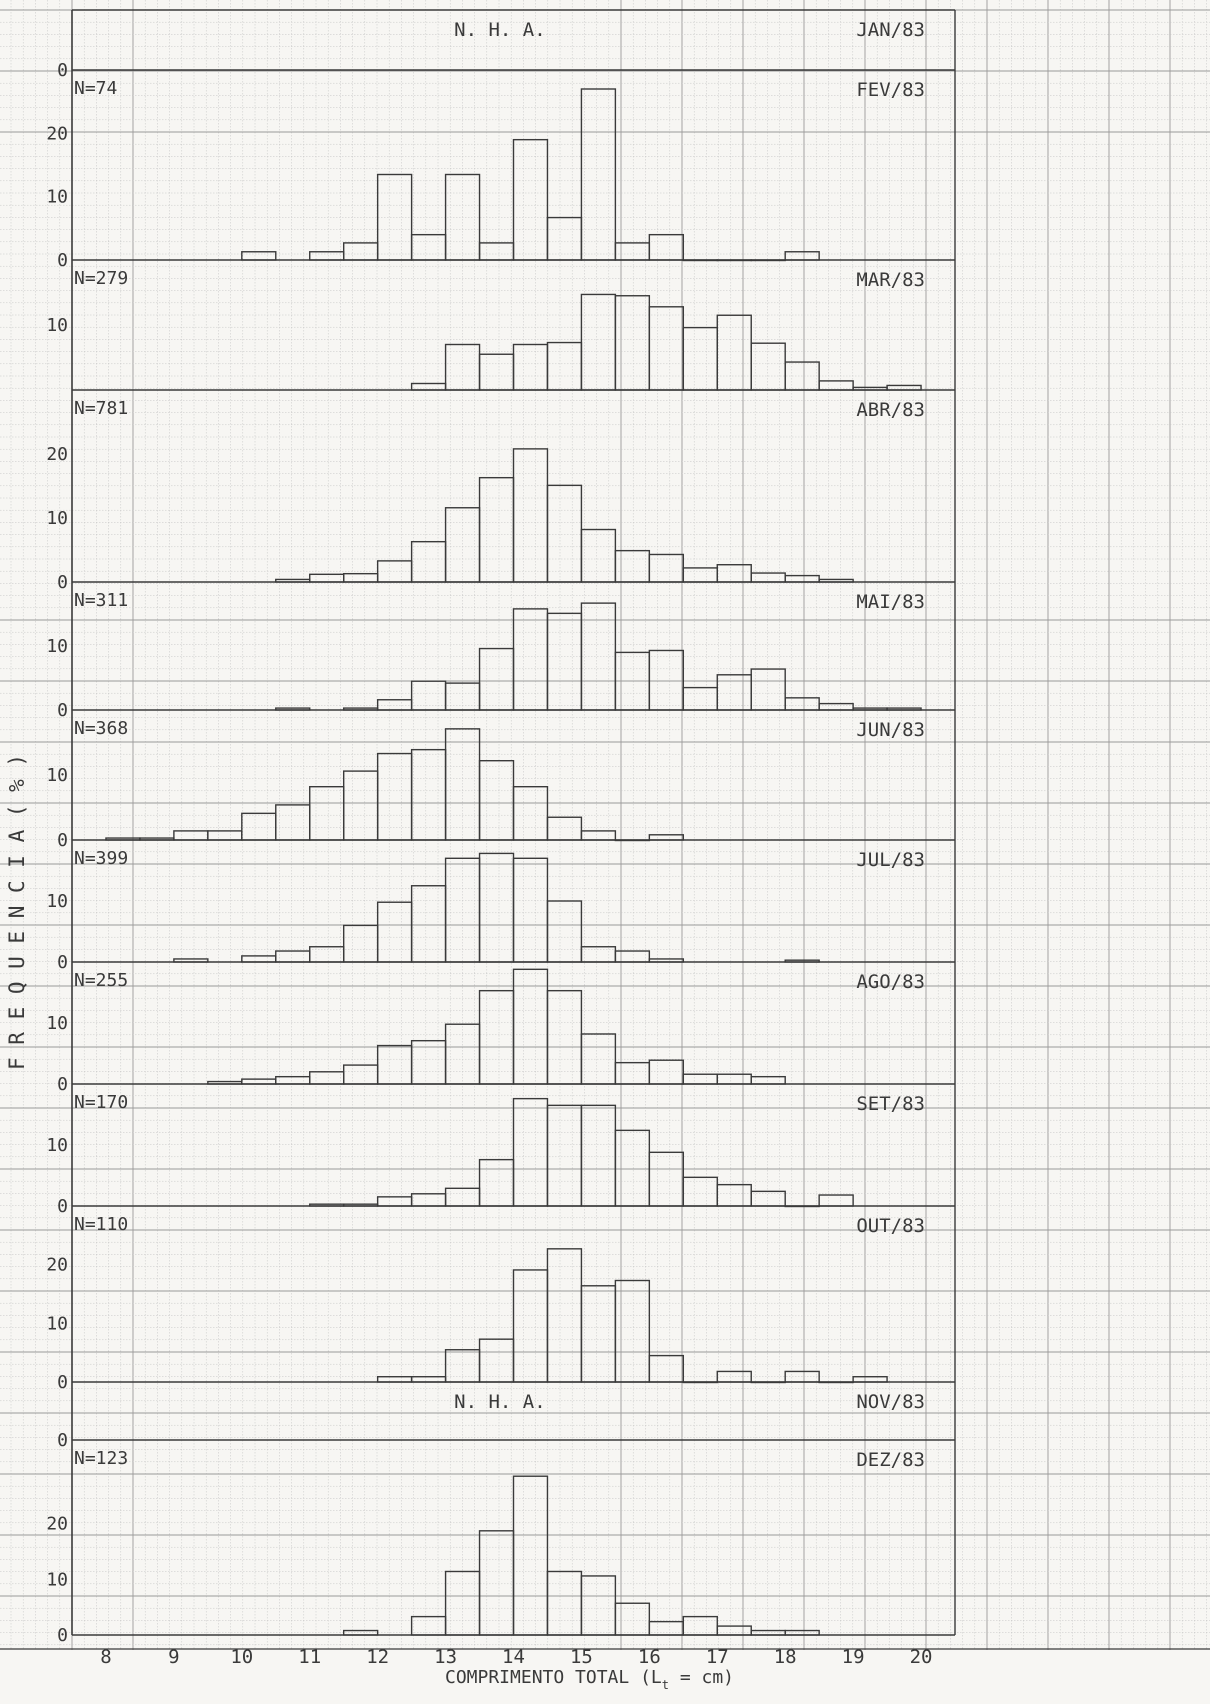 The image size is (1210, 1704). I want to click on panel-n-label: N=368, so click(101, 728).